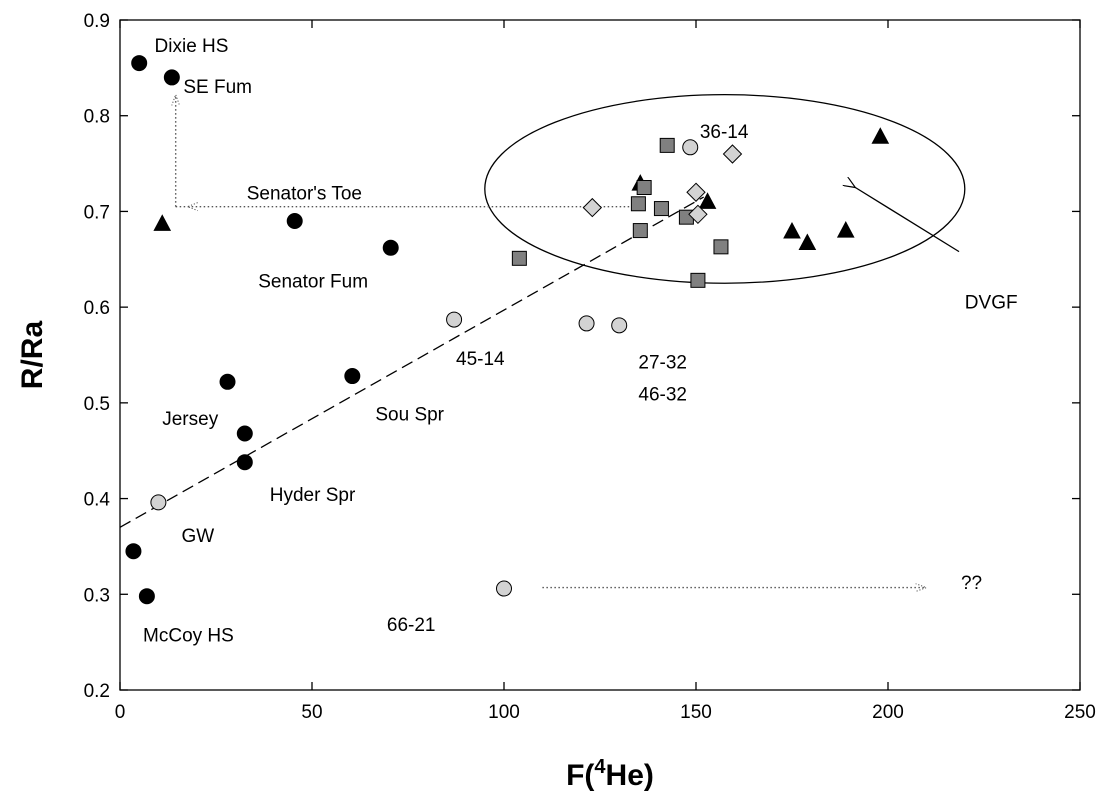  I want to click on x-axis-title-tail: He), so click(630, 775).